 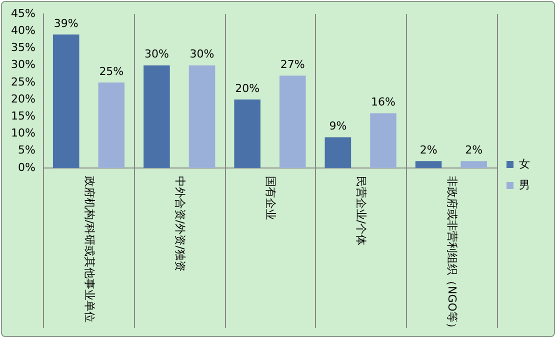 I want to click on y-tick-label: 25%, so click(x=23, y=81).